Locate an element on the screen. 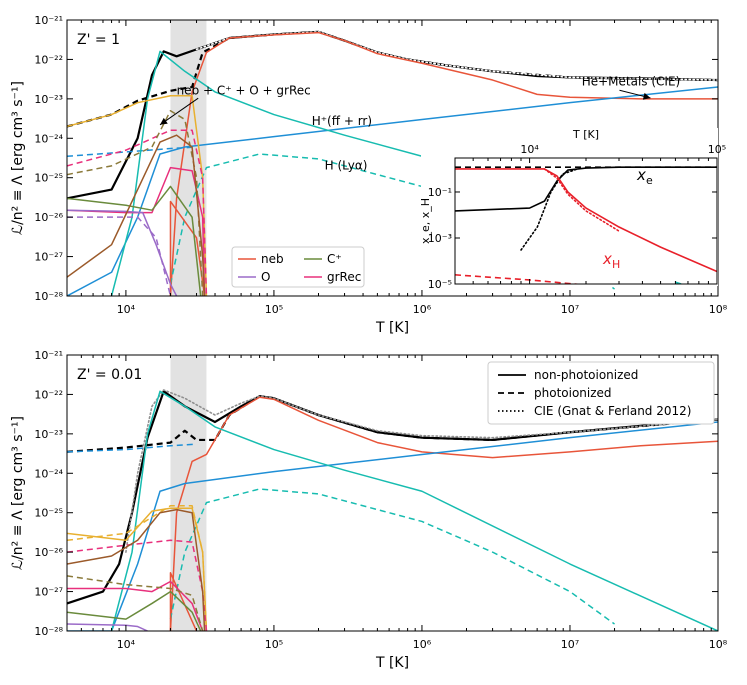  top-ytick-label-7: 10⁻²¹ is located at coordinates (48, 20).